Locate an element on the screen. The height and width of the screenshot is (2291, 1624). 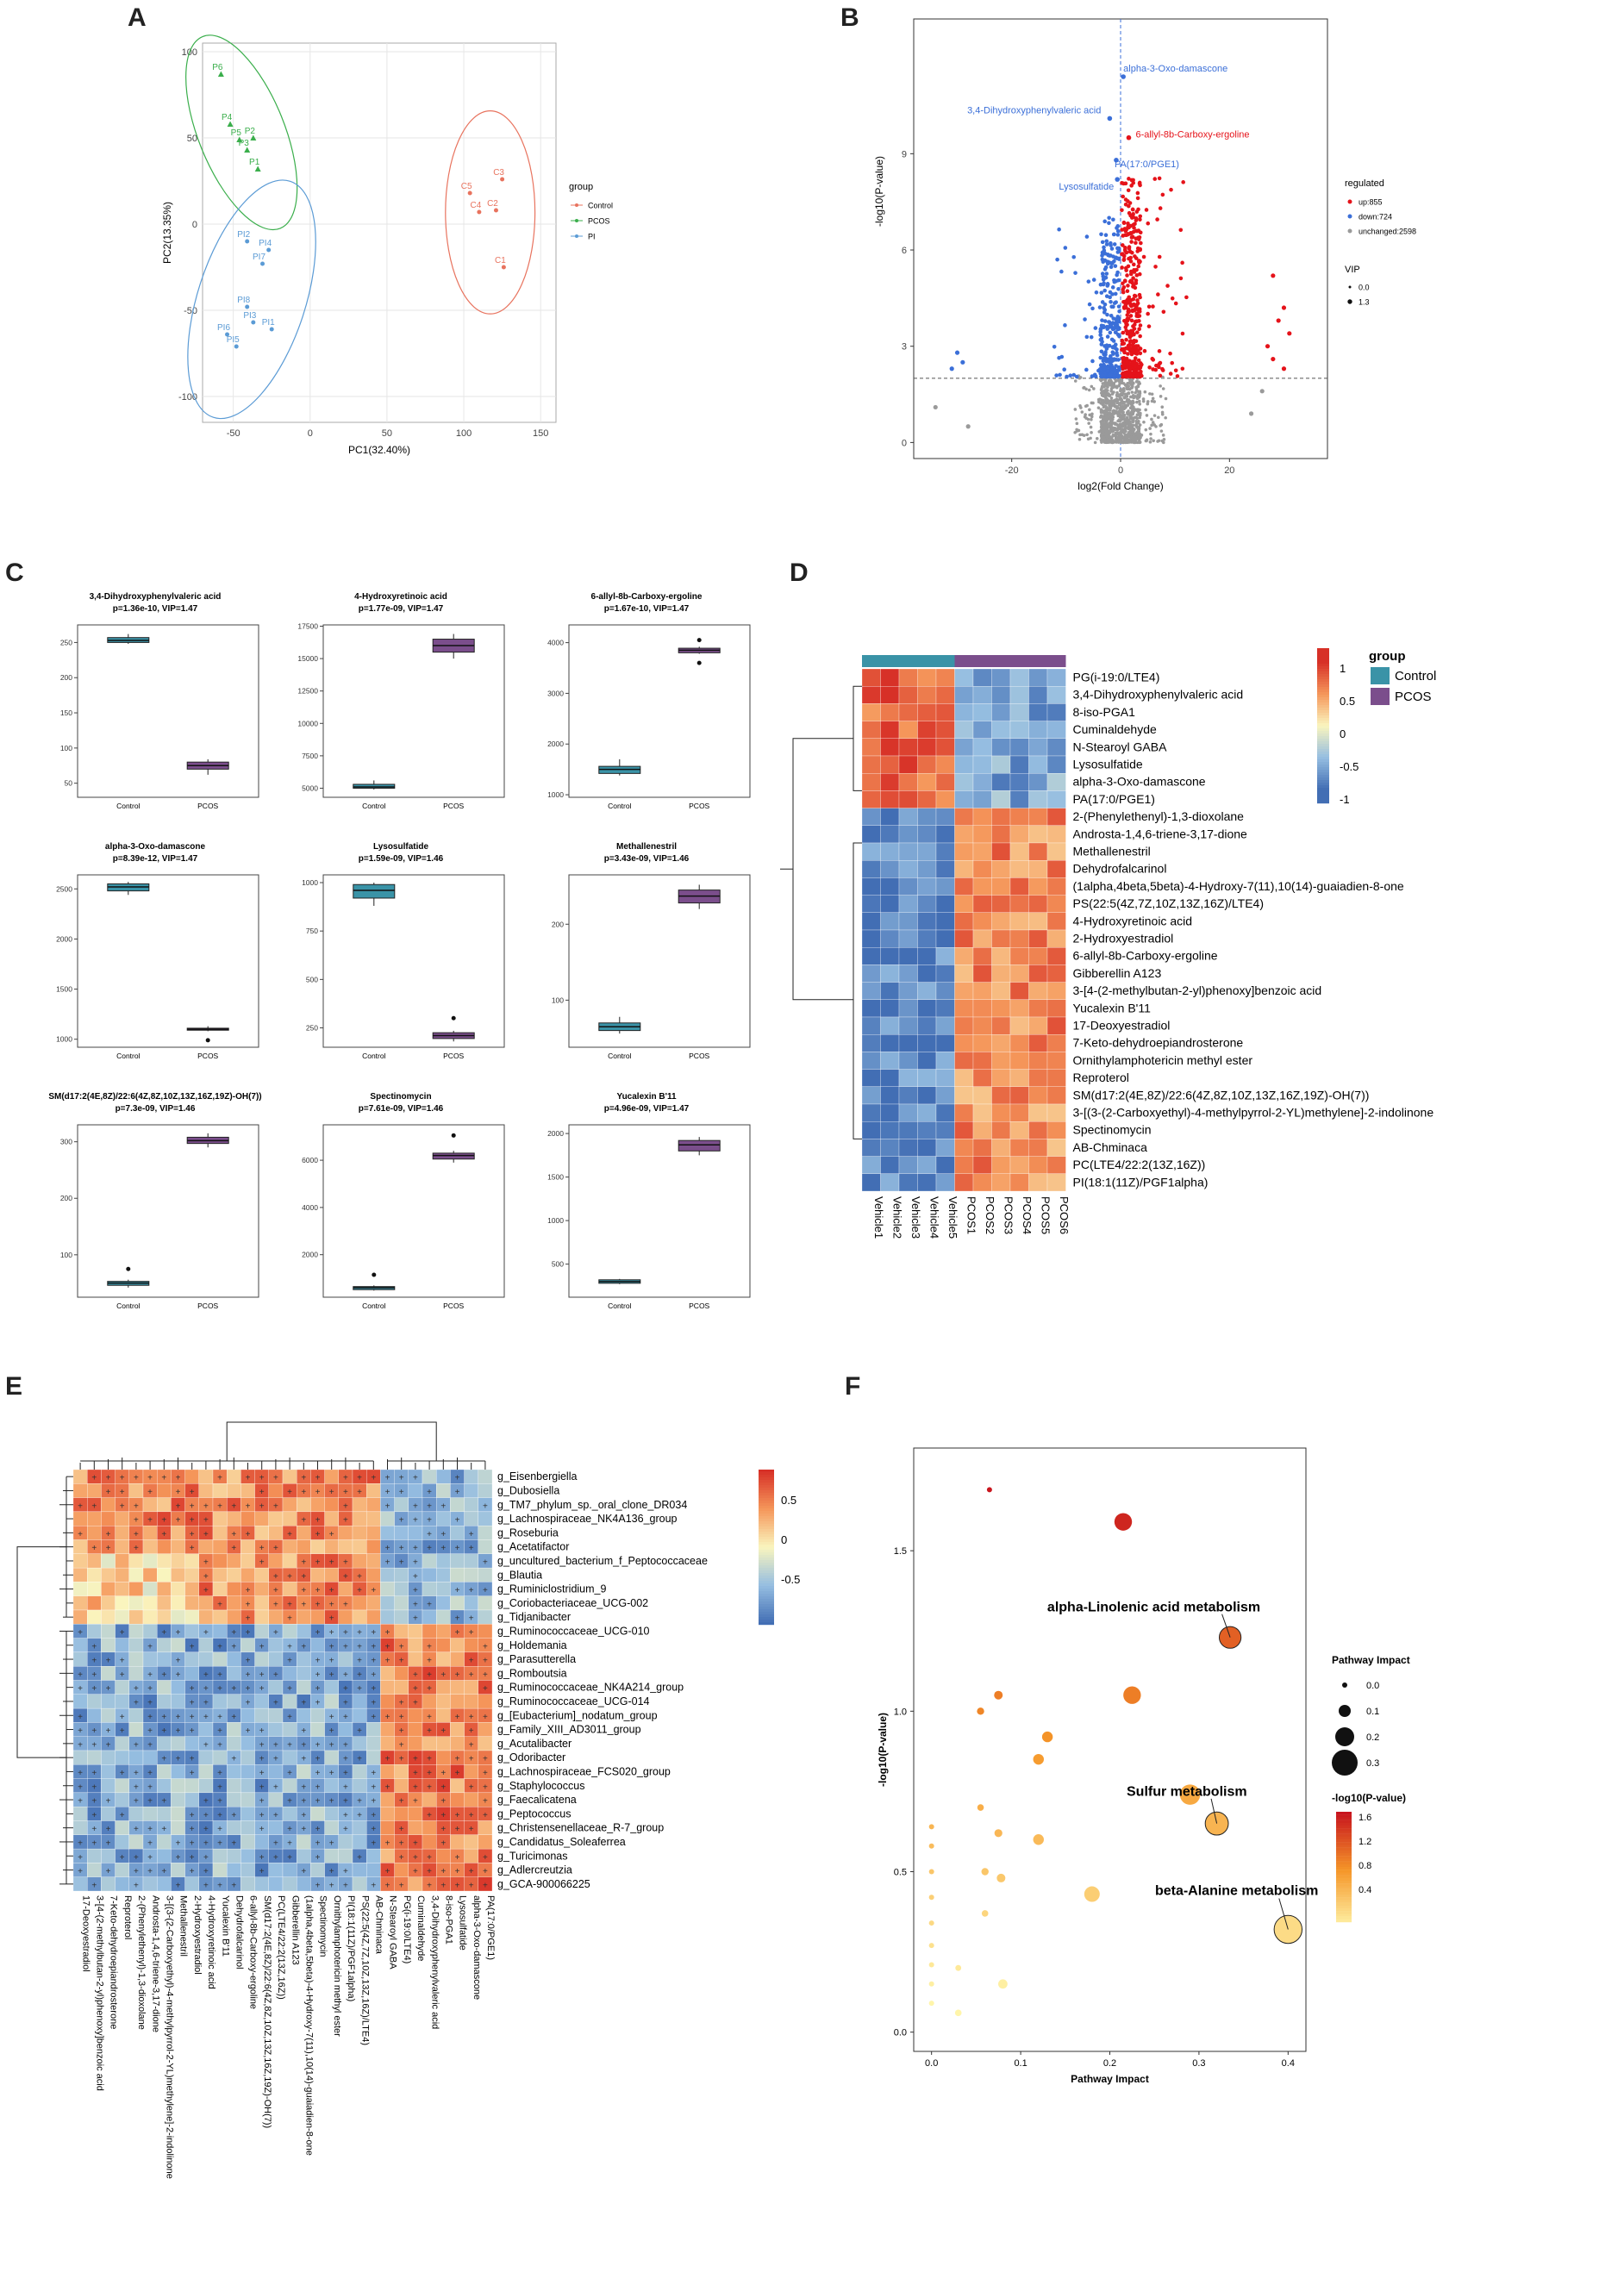
boxplot-title: Lysosulfatide is located at coordinates (401, 847).